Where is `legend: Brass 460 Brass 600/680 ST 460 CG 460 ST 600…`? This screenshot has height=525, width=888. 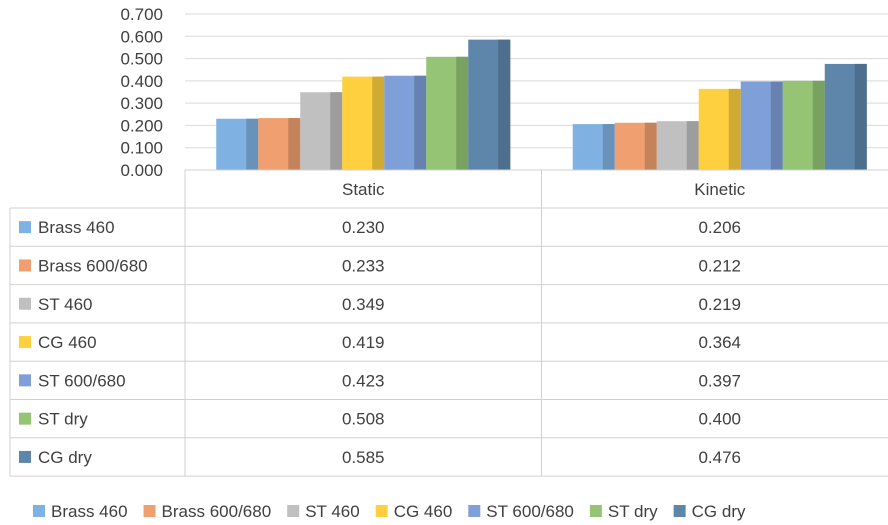 legend: Brass 460 Brass 600/680 ST 460 CG 460 ST 600… is located at coordinates (389, 511).